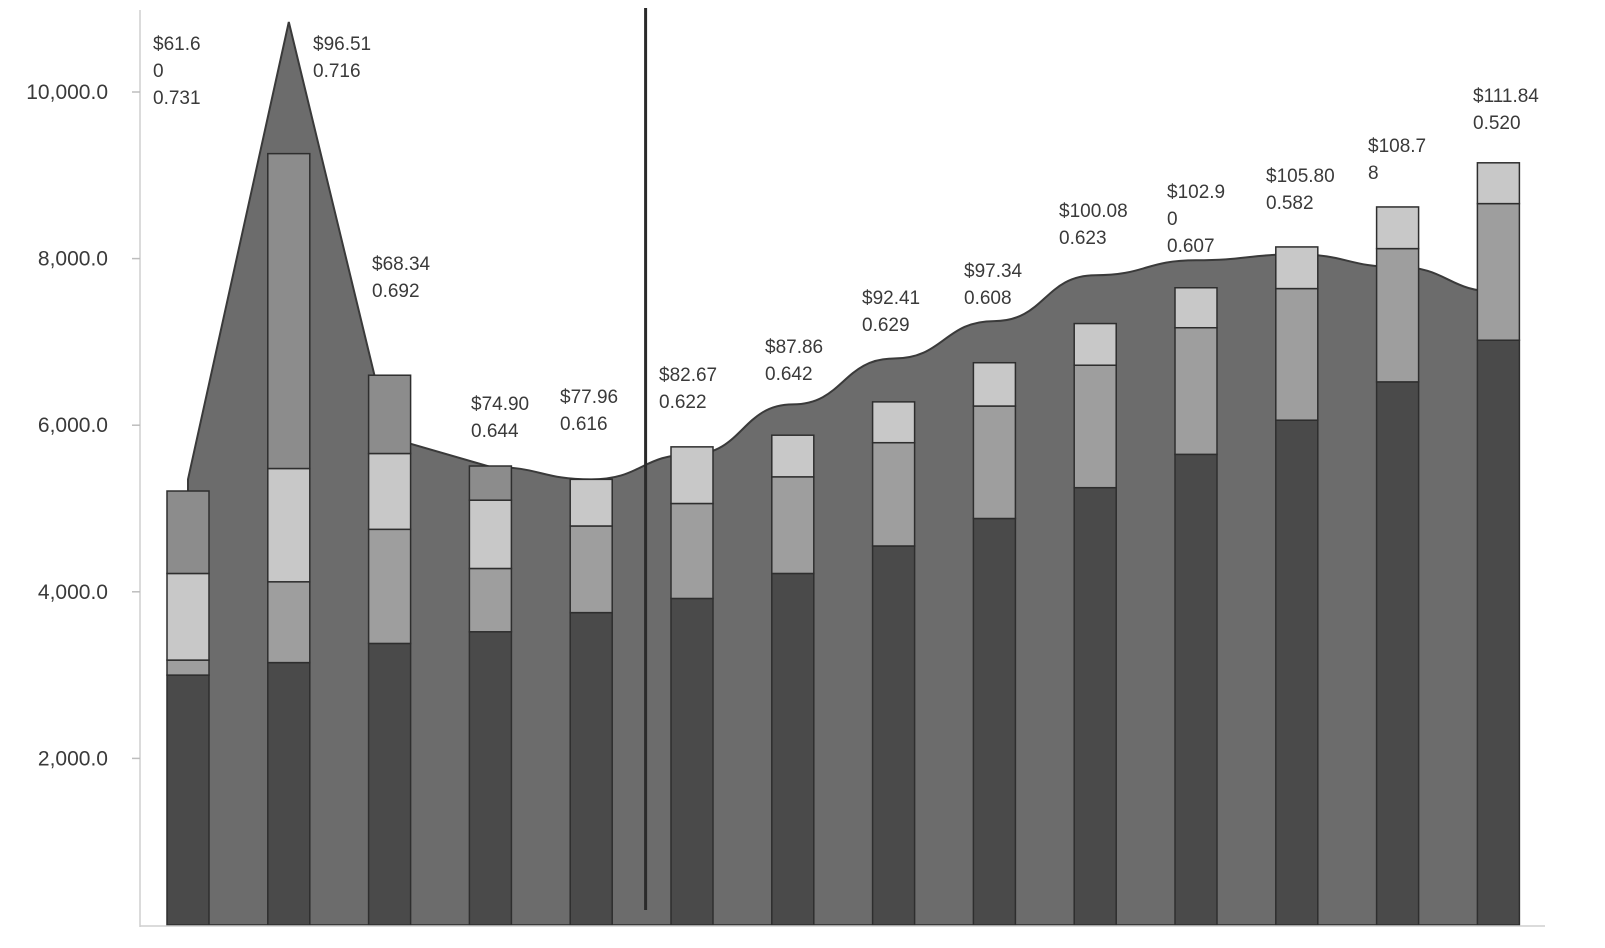 Image resolution: width=1605 pixels, height=948 pixels. Describe the element at coordinates (1300, 176) in the screenshot. I see `data-label-price: $105.80` at that location.